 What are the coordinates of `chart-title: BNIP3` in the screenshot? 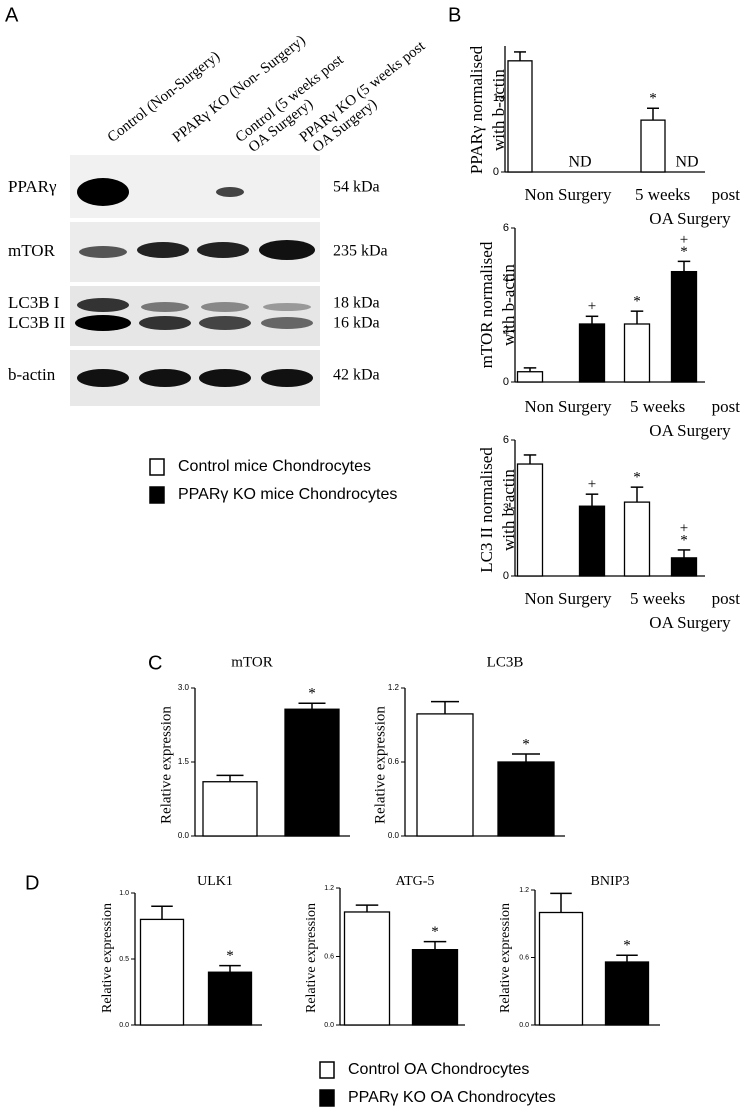 It's located at (610, 881).